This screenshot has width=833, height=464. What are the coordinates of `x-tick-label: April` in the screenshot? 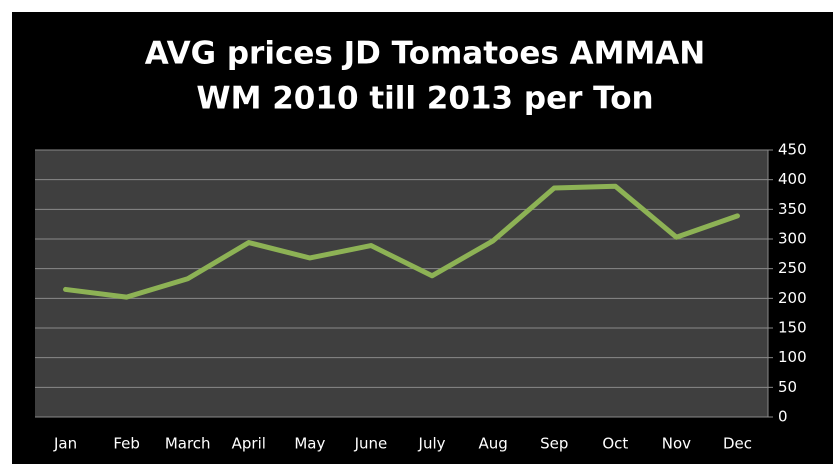 It's located at (249, 444).